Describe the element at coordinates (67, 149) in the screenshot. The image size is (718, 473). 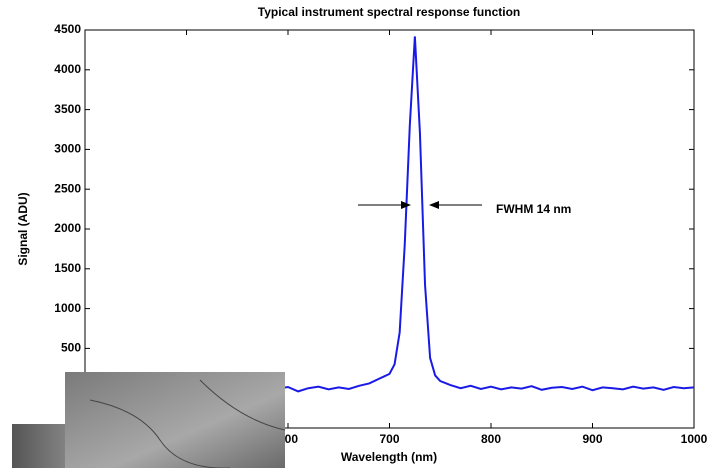
I see `y-tick-label: 3000` at that location.